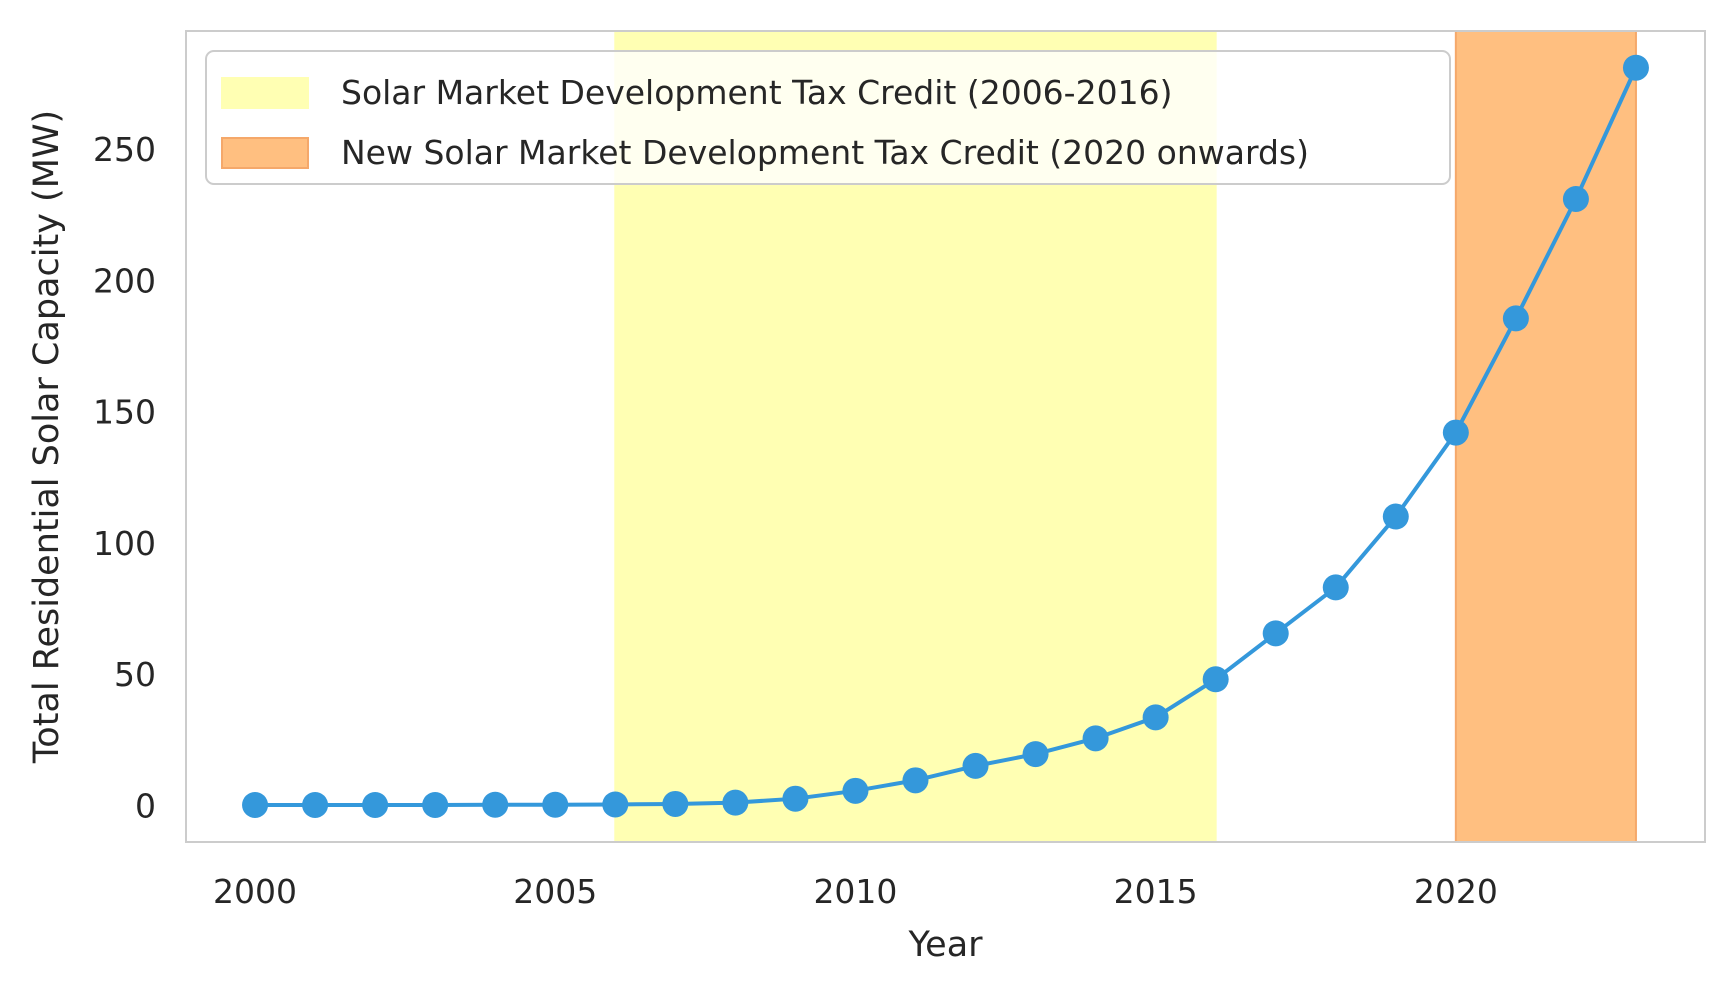 The width and height of the screenshot is (1725, 990). What do you see at coordinates (435, 804) in the screenshot?
I see `data-point-2003` at bounding box center [435, 804].